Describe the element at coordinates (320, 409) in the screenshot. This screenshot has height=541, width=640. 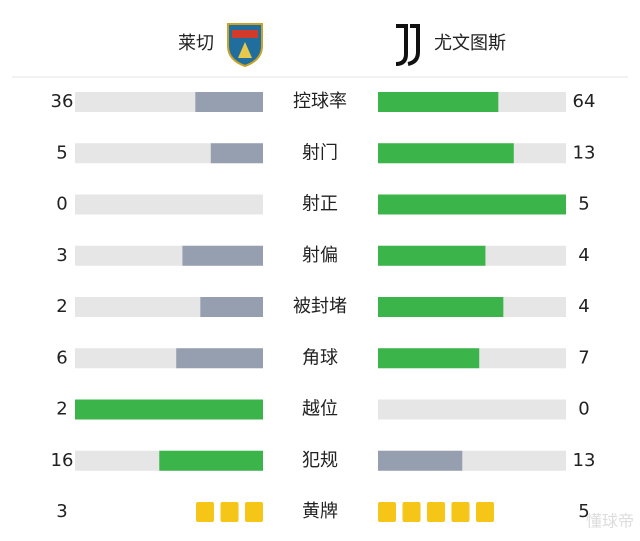
I see `stat-label: 越位` at that location.